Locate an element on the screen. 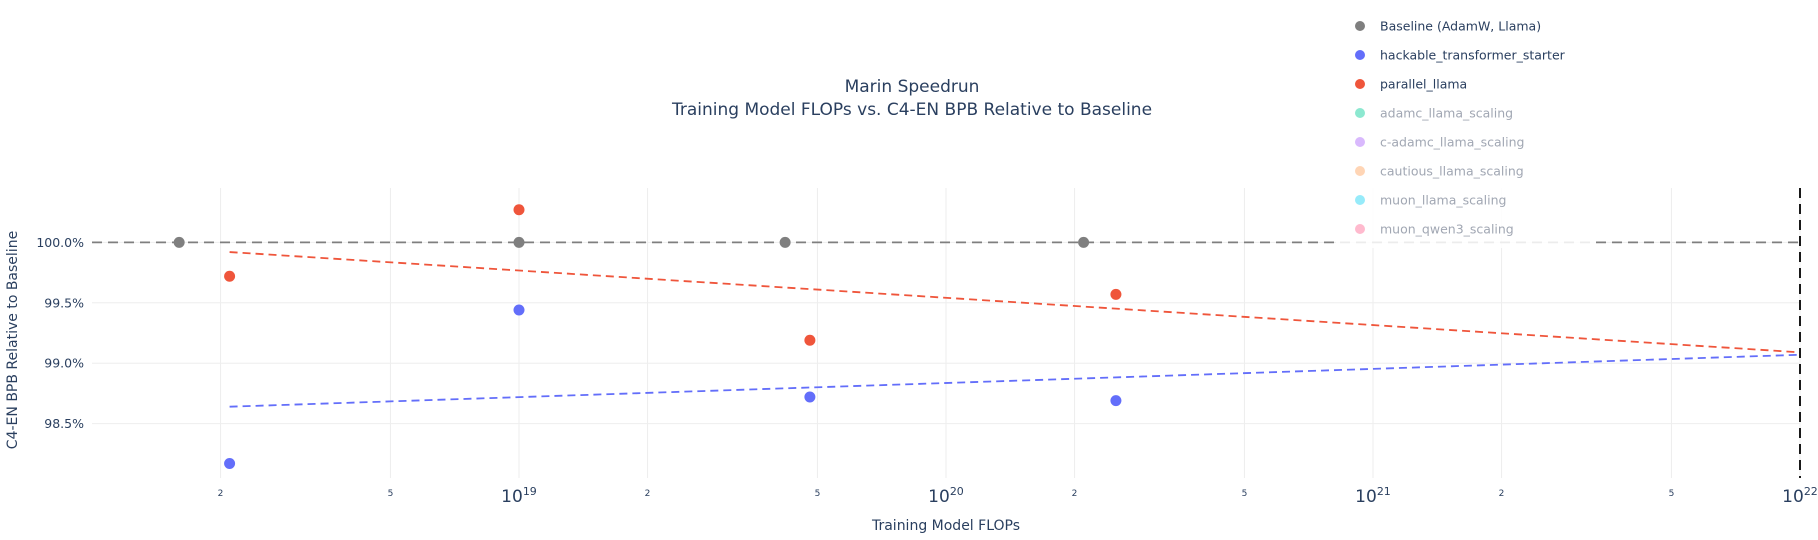 The width and height of the screenshot is (1818, 540). legend-label: cautious_llama_scaling is located at coordinates (1452, 171).